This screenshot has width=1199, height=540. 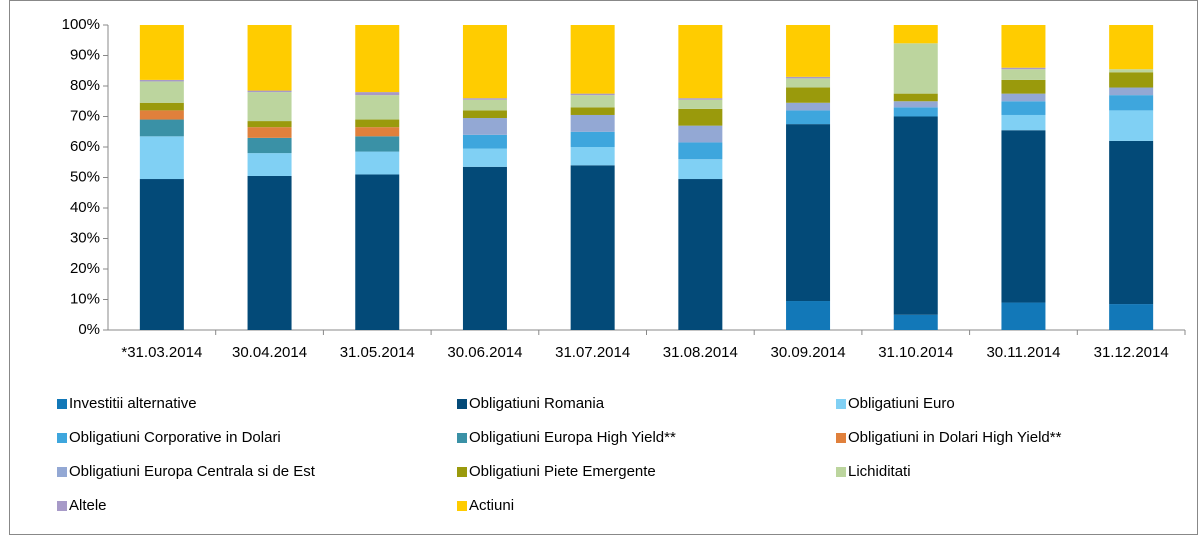 I want to click on legend-label: Obligatiuni in Dolari High Yield**, so click(x=955, y=437).